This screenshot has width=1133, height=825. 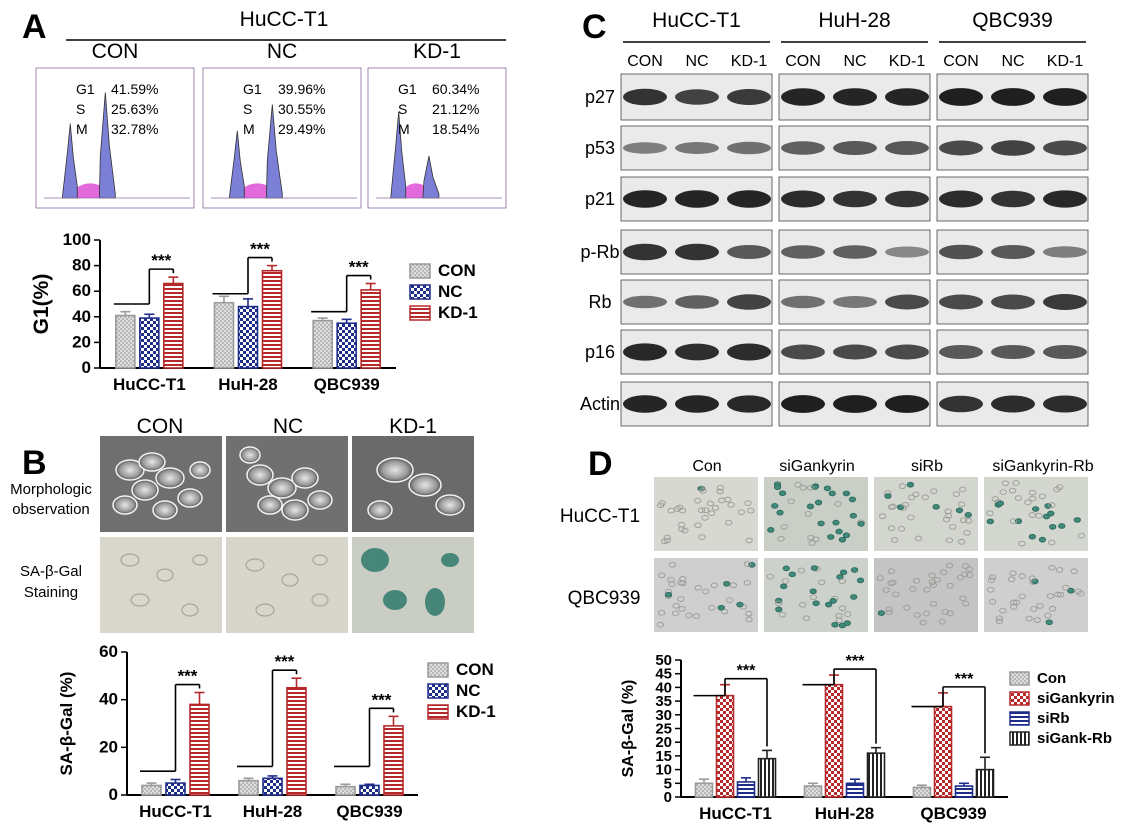 What do you see at coordinates (746, 671) in the screenshot?
I see `significance-label: ***` at bounding box center [746, 671].